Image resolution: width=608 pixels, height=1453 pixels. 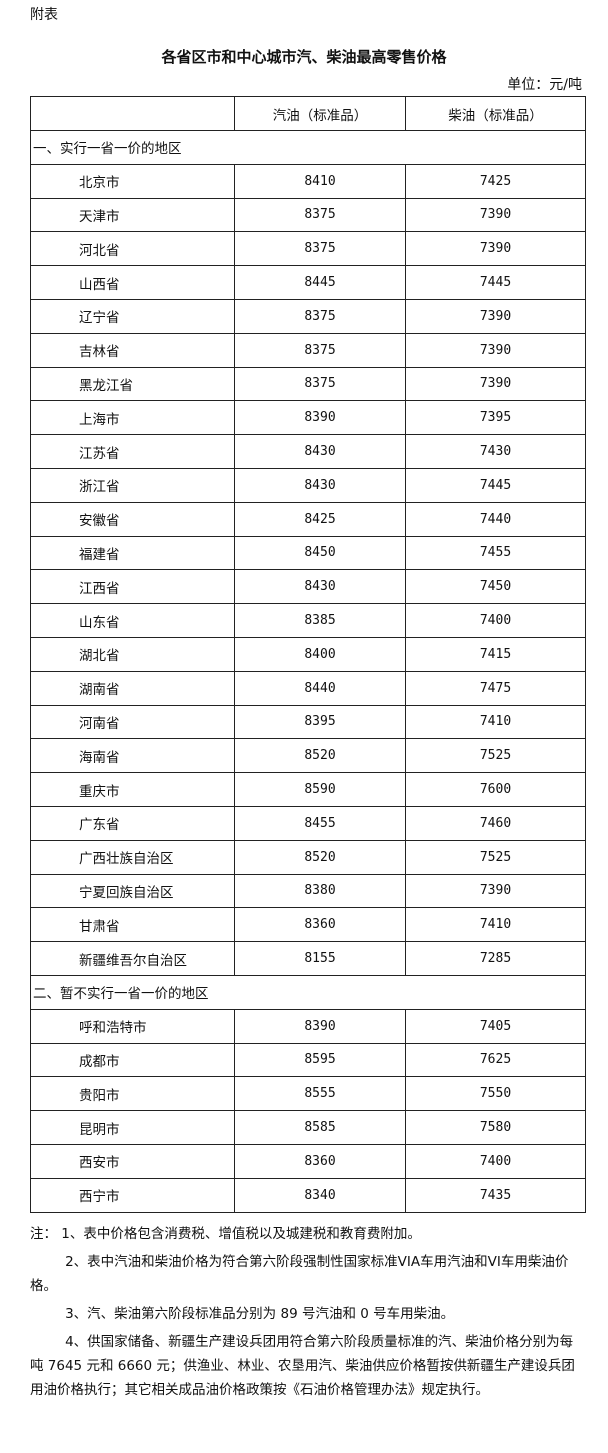 What do you see at coordinates (495, 519) in the screenshot?
I see `diesel-price: 7440` at bounding box center [495, 519].